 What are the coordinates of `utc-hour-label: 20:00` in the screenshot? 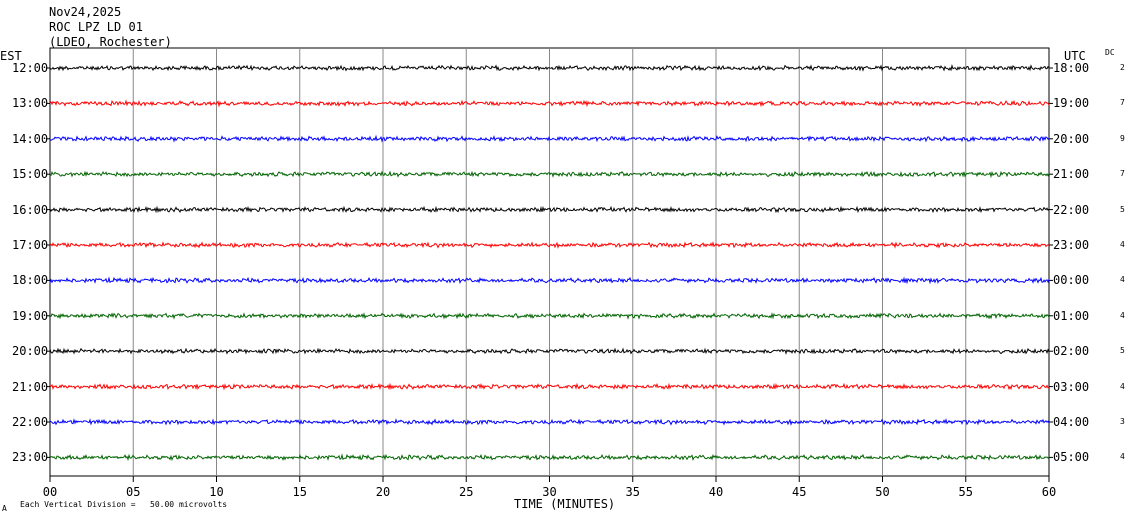 It's located at (1071, 138).